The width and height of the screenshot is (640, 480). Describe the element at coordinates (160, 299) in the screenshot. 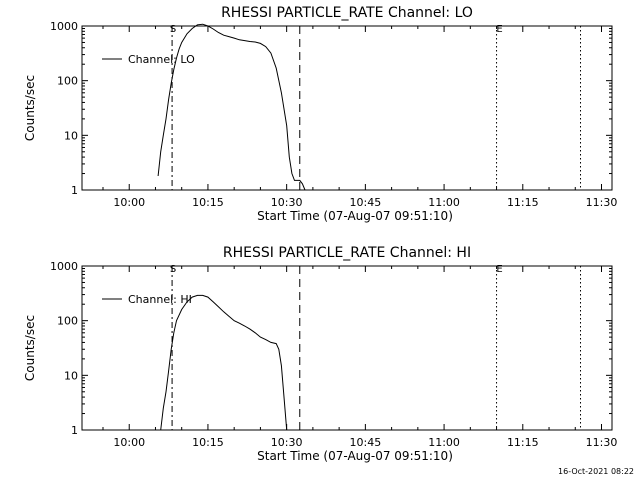

I see `legend-label: Channel: HI` at that location.